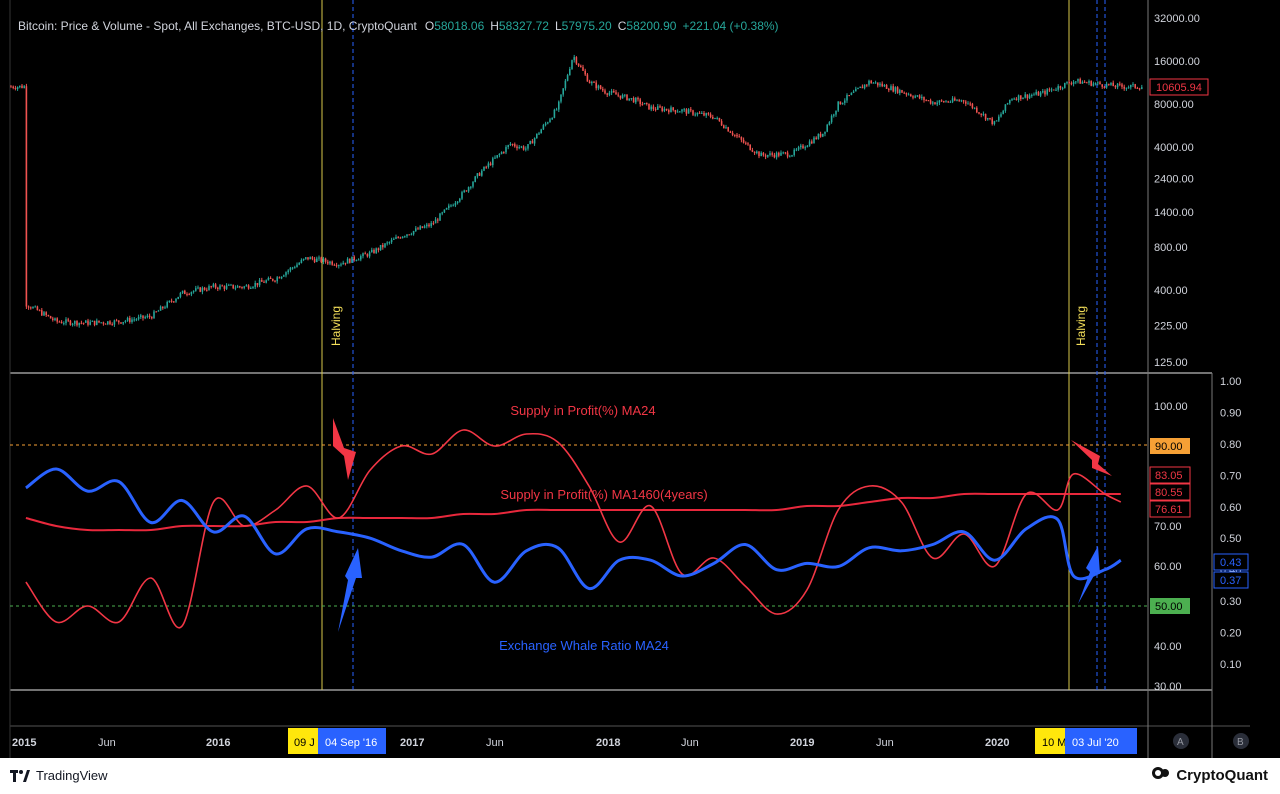 This screenshot has height=794, width=1280. What do you see at coordinates (524, 26) in the screenshot?
I see `ohlc-high: 58327.72` at bounding box center [524, 26].